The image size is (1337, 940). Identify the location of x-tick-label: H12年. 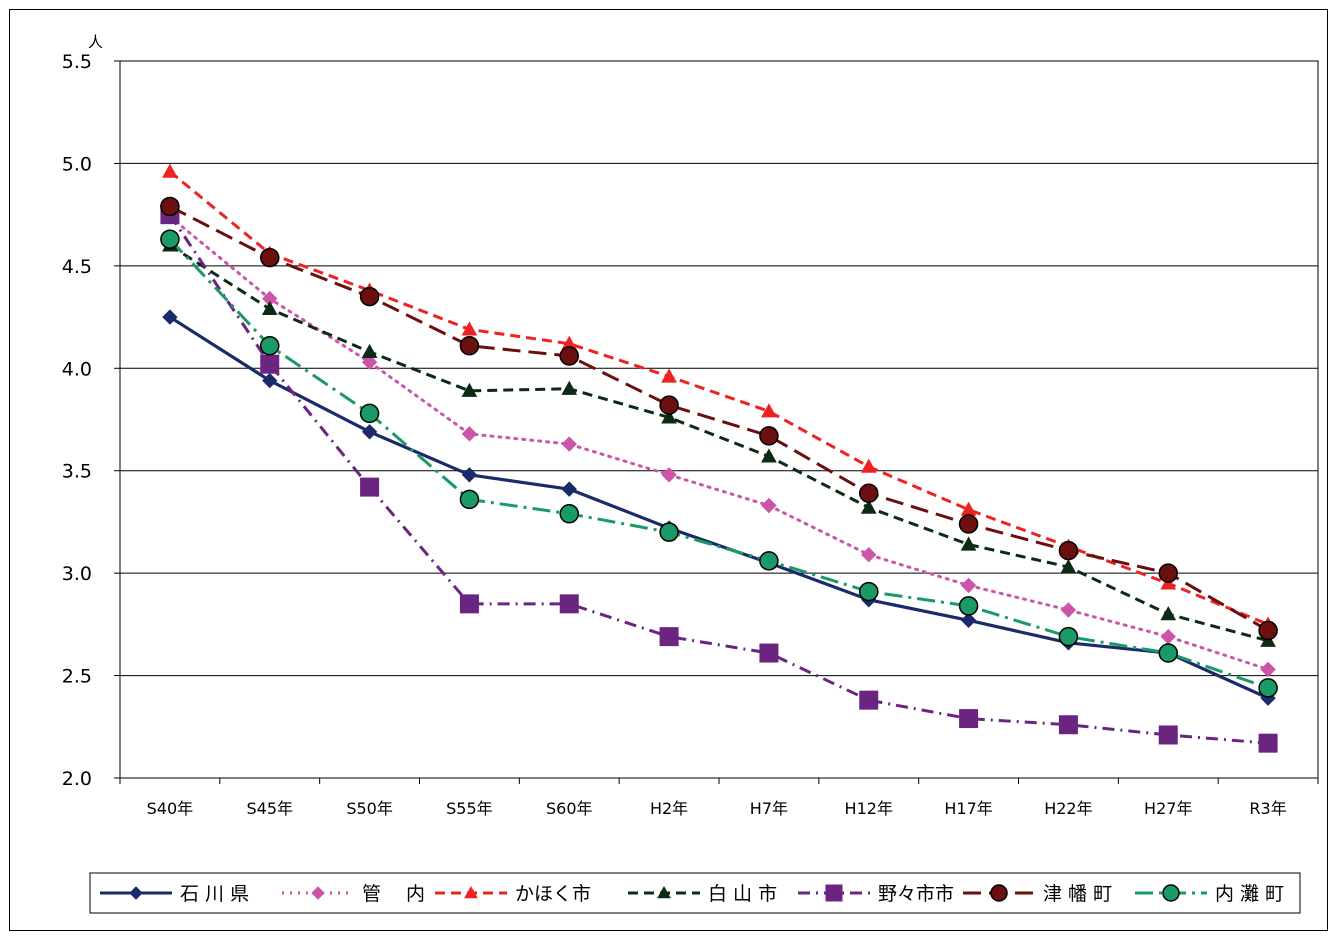
(869, 808).